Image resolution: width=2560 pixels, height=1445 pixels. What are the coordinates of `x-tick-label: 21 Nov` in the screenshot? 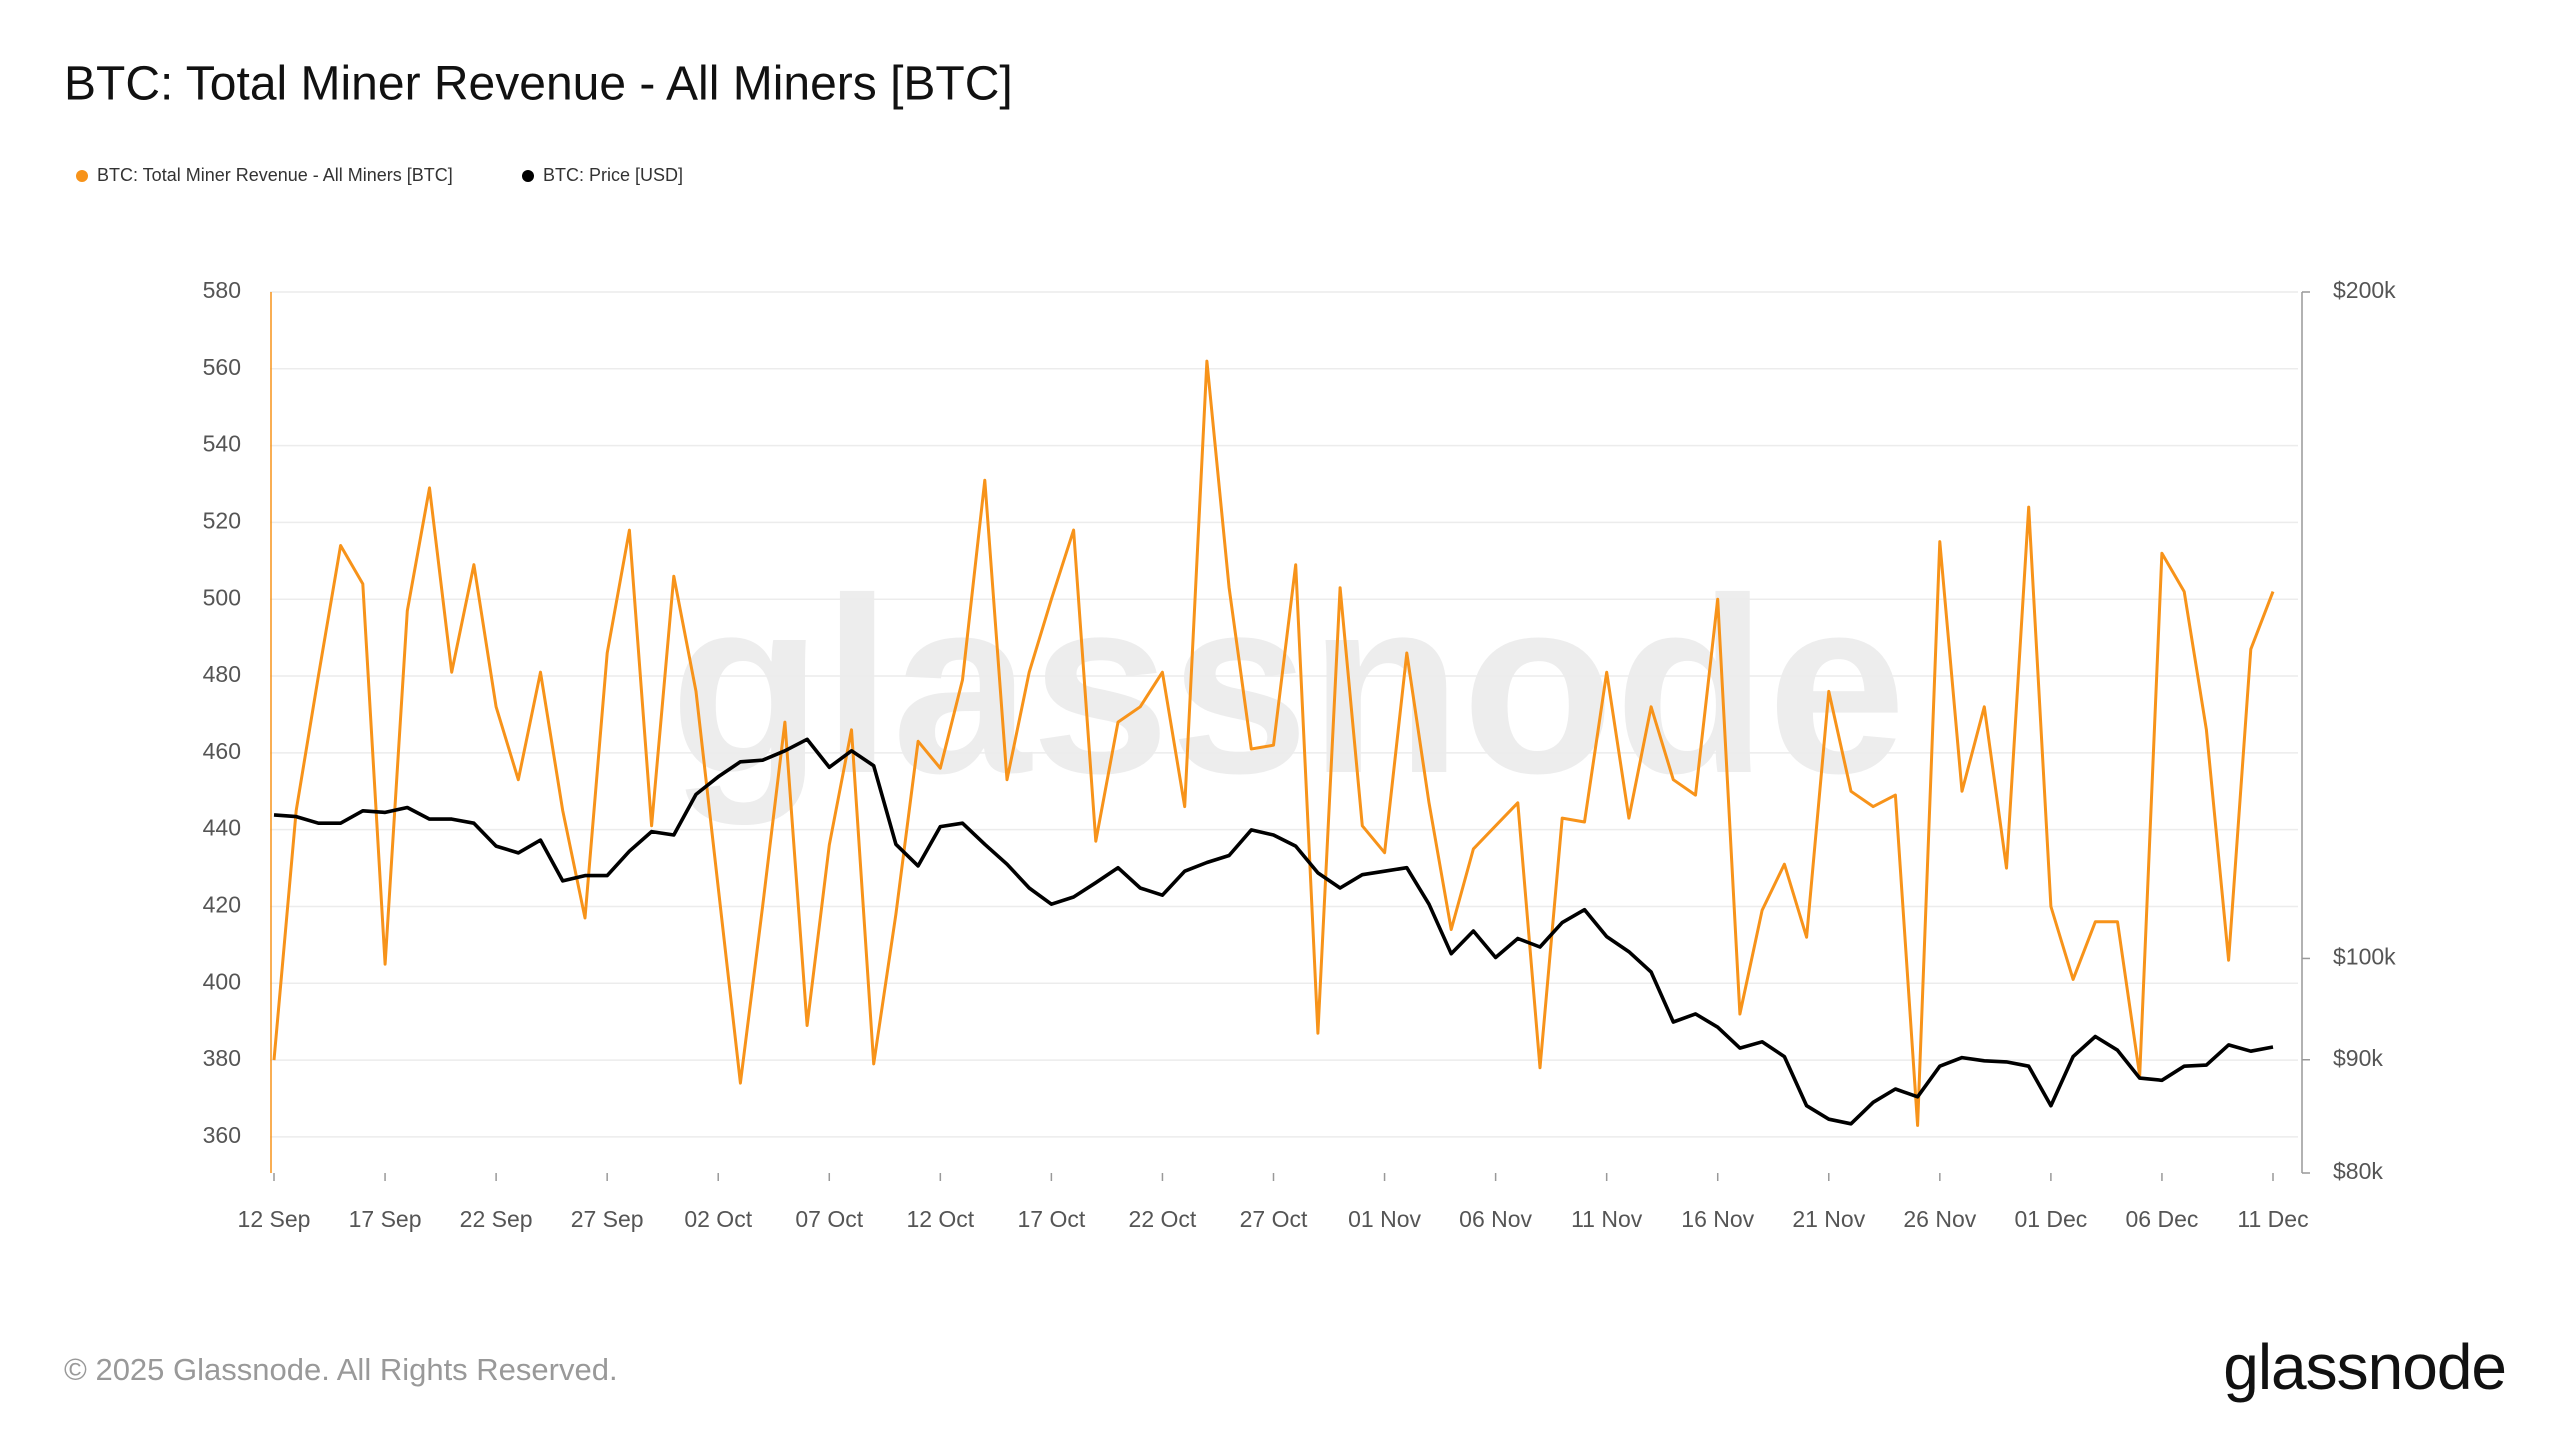 It's located at (1828, 1219).